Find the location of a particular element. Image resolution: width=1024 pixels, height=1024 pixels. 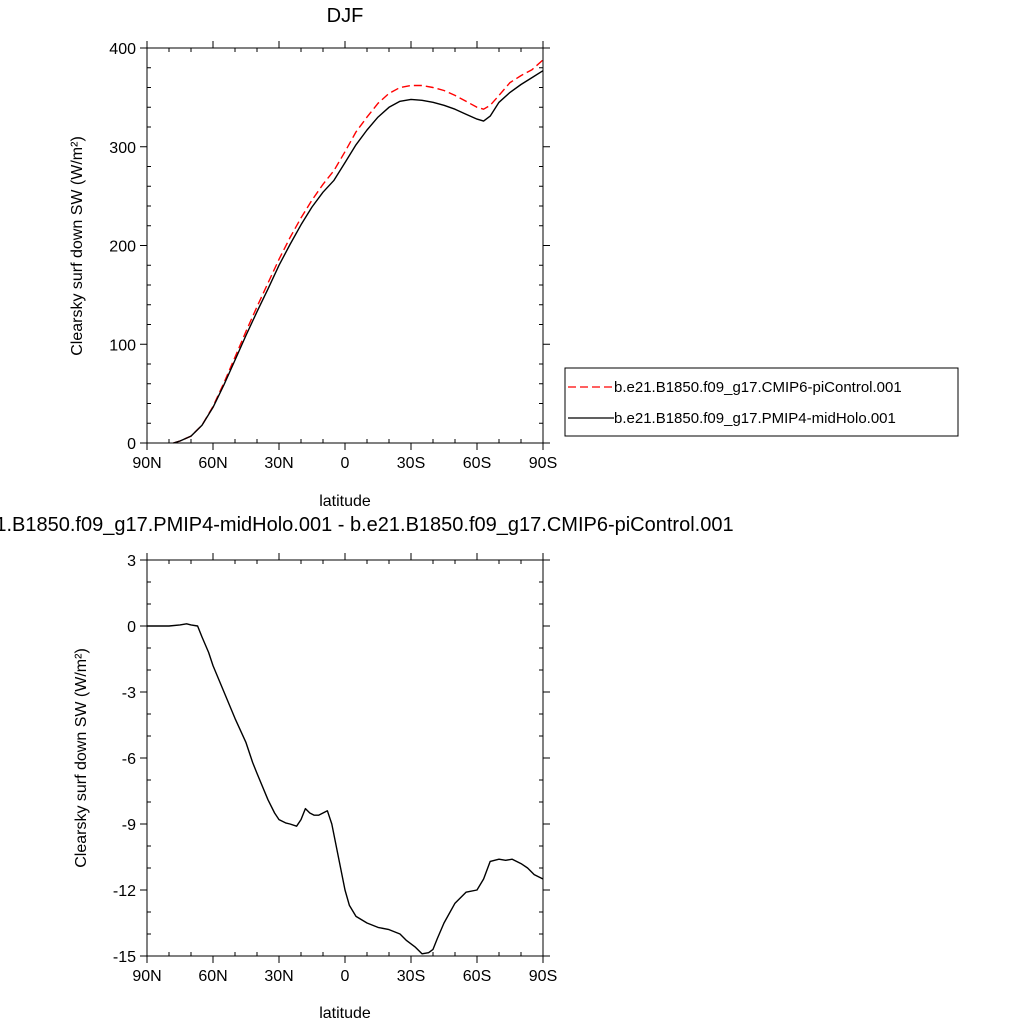

chart-bottom-x-tick-label: 90N is located at coordinates (146, 976).